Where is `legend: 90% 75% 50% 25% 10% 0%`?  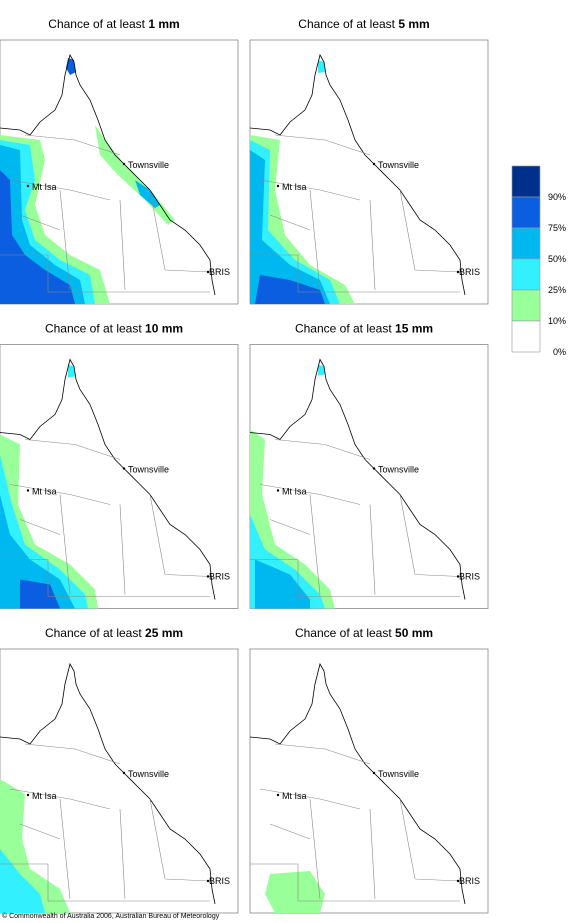
legend: 90% 75% 50% 25% 10% 0% is located at coordinates (538, 261).